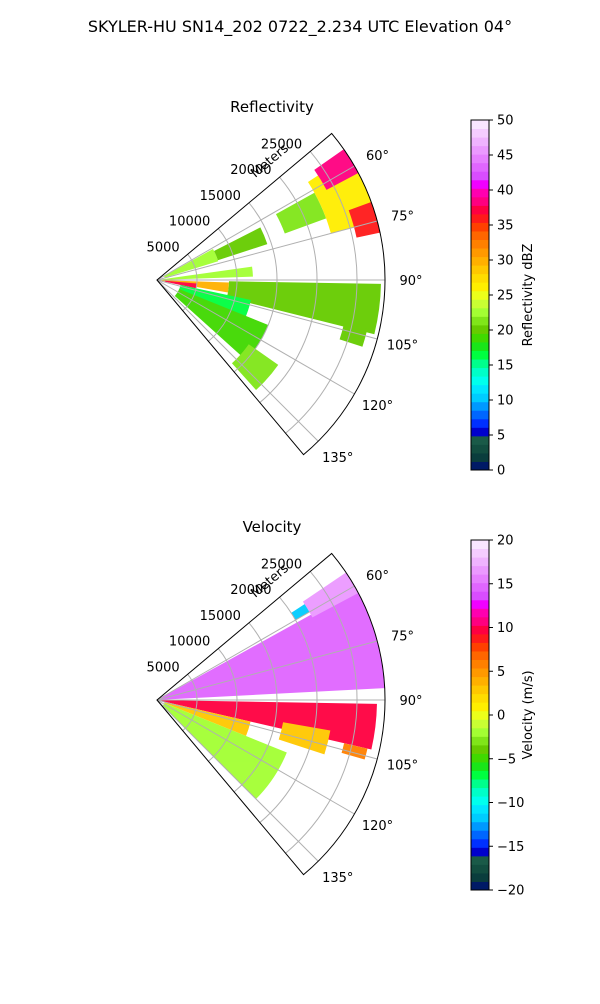 This screenshot has width=600, height=1004. What do you see at coordinates (377, 156) in the screenshot?
I see `azimuth-tick-label: 60°` at bounding box center [377, 156].